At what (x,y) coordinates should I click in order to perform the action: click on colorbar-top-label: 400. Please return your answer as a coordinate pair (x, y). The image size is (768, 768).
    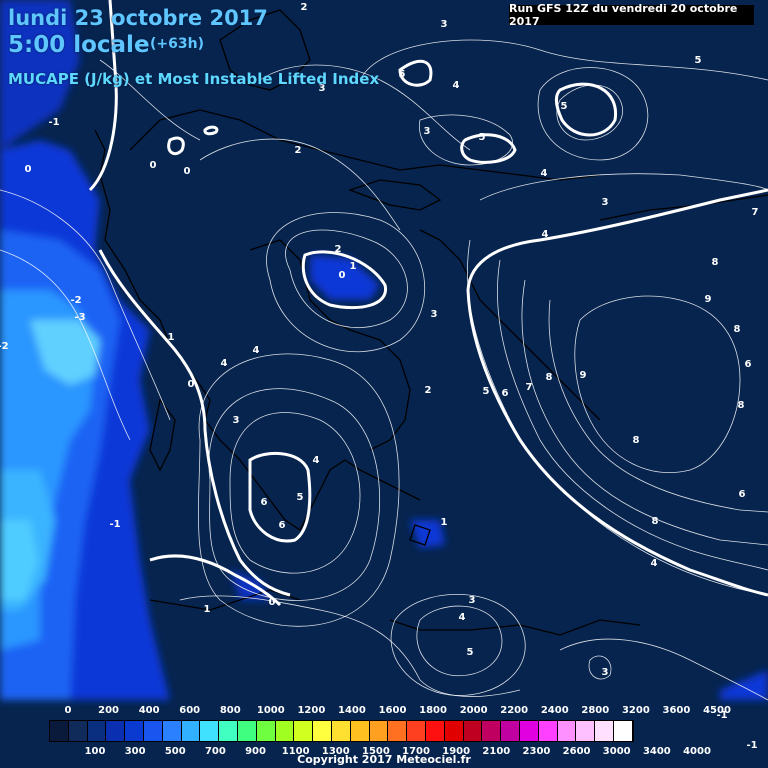
    Looking at the image, I should click on (149, 710).